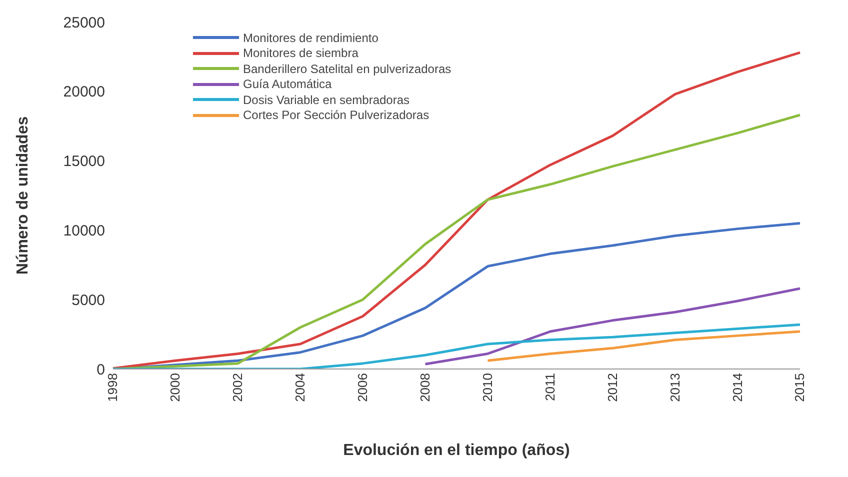 This screenshot has width=848, height=477. I want to click on legend-label: Monitores de siembra, so click(300, 53).